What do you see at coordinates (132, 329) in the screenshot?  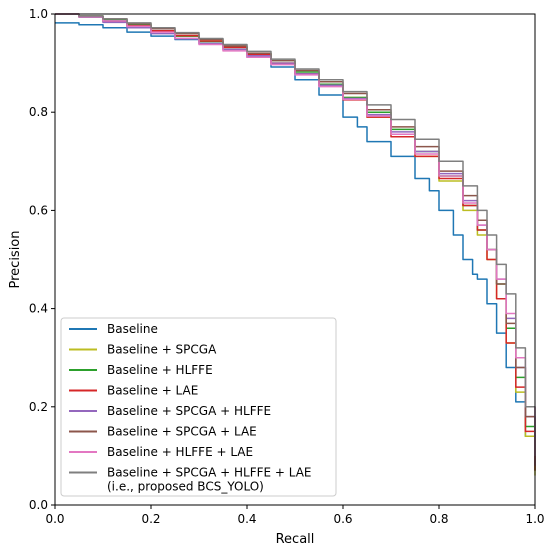 I see `legend-label: Baseline` at bounding box center [132, 329].